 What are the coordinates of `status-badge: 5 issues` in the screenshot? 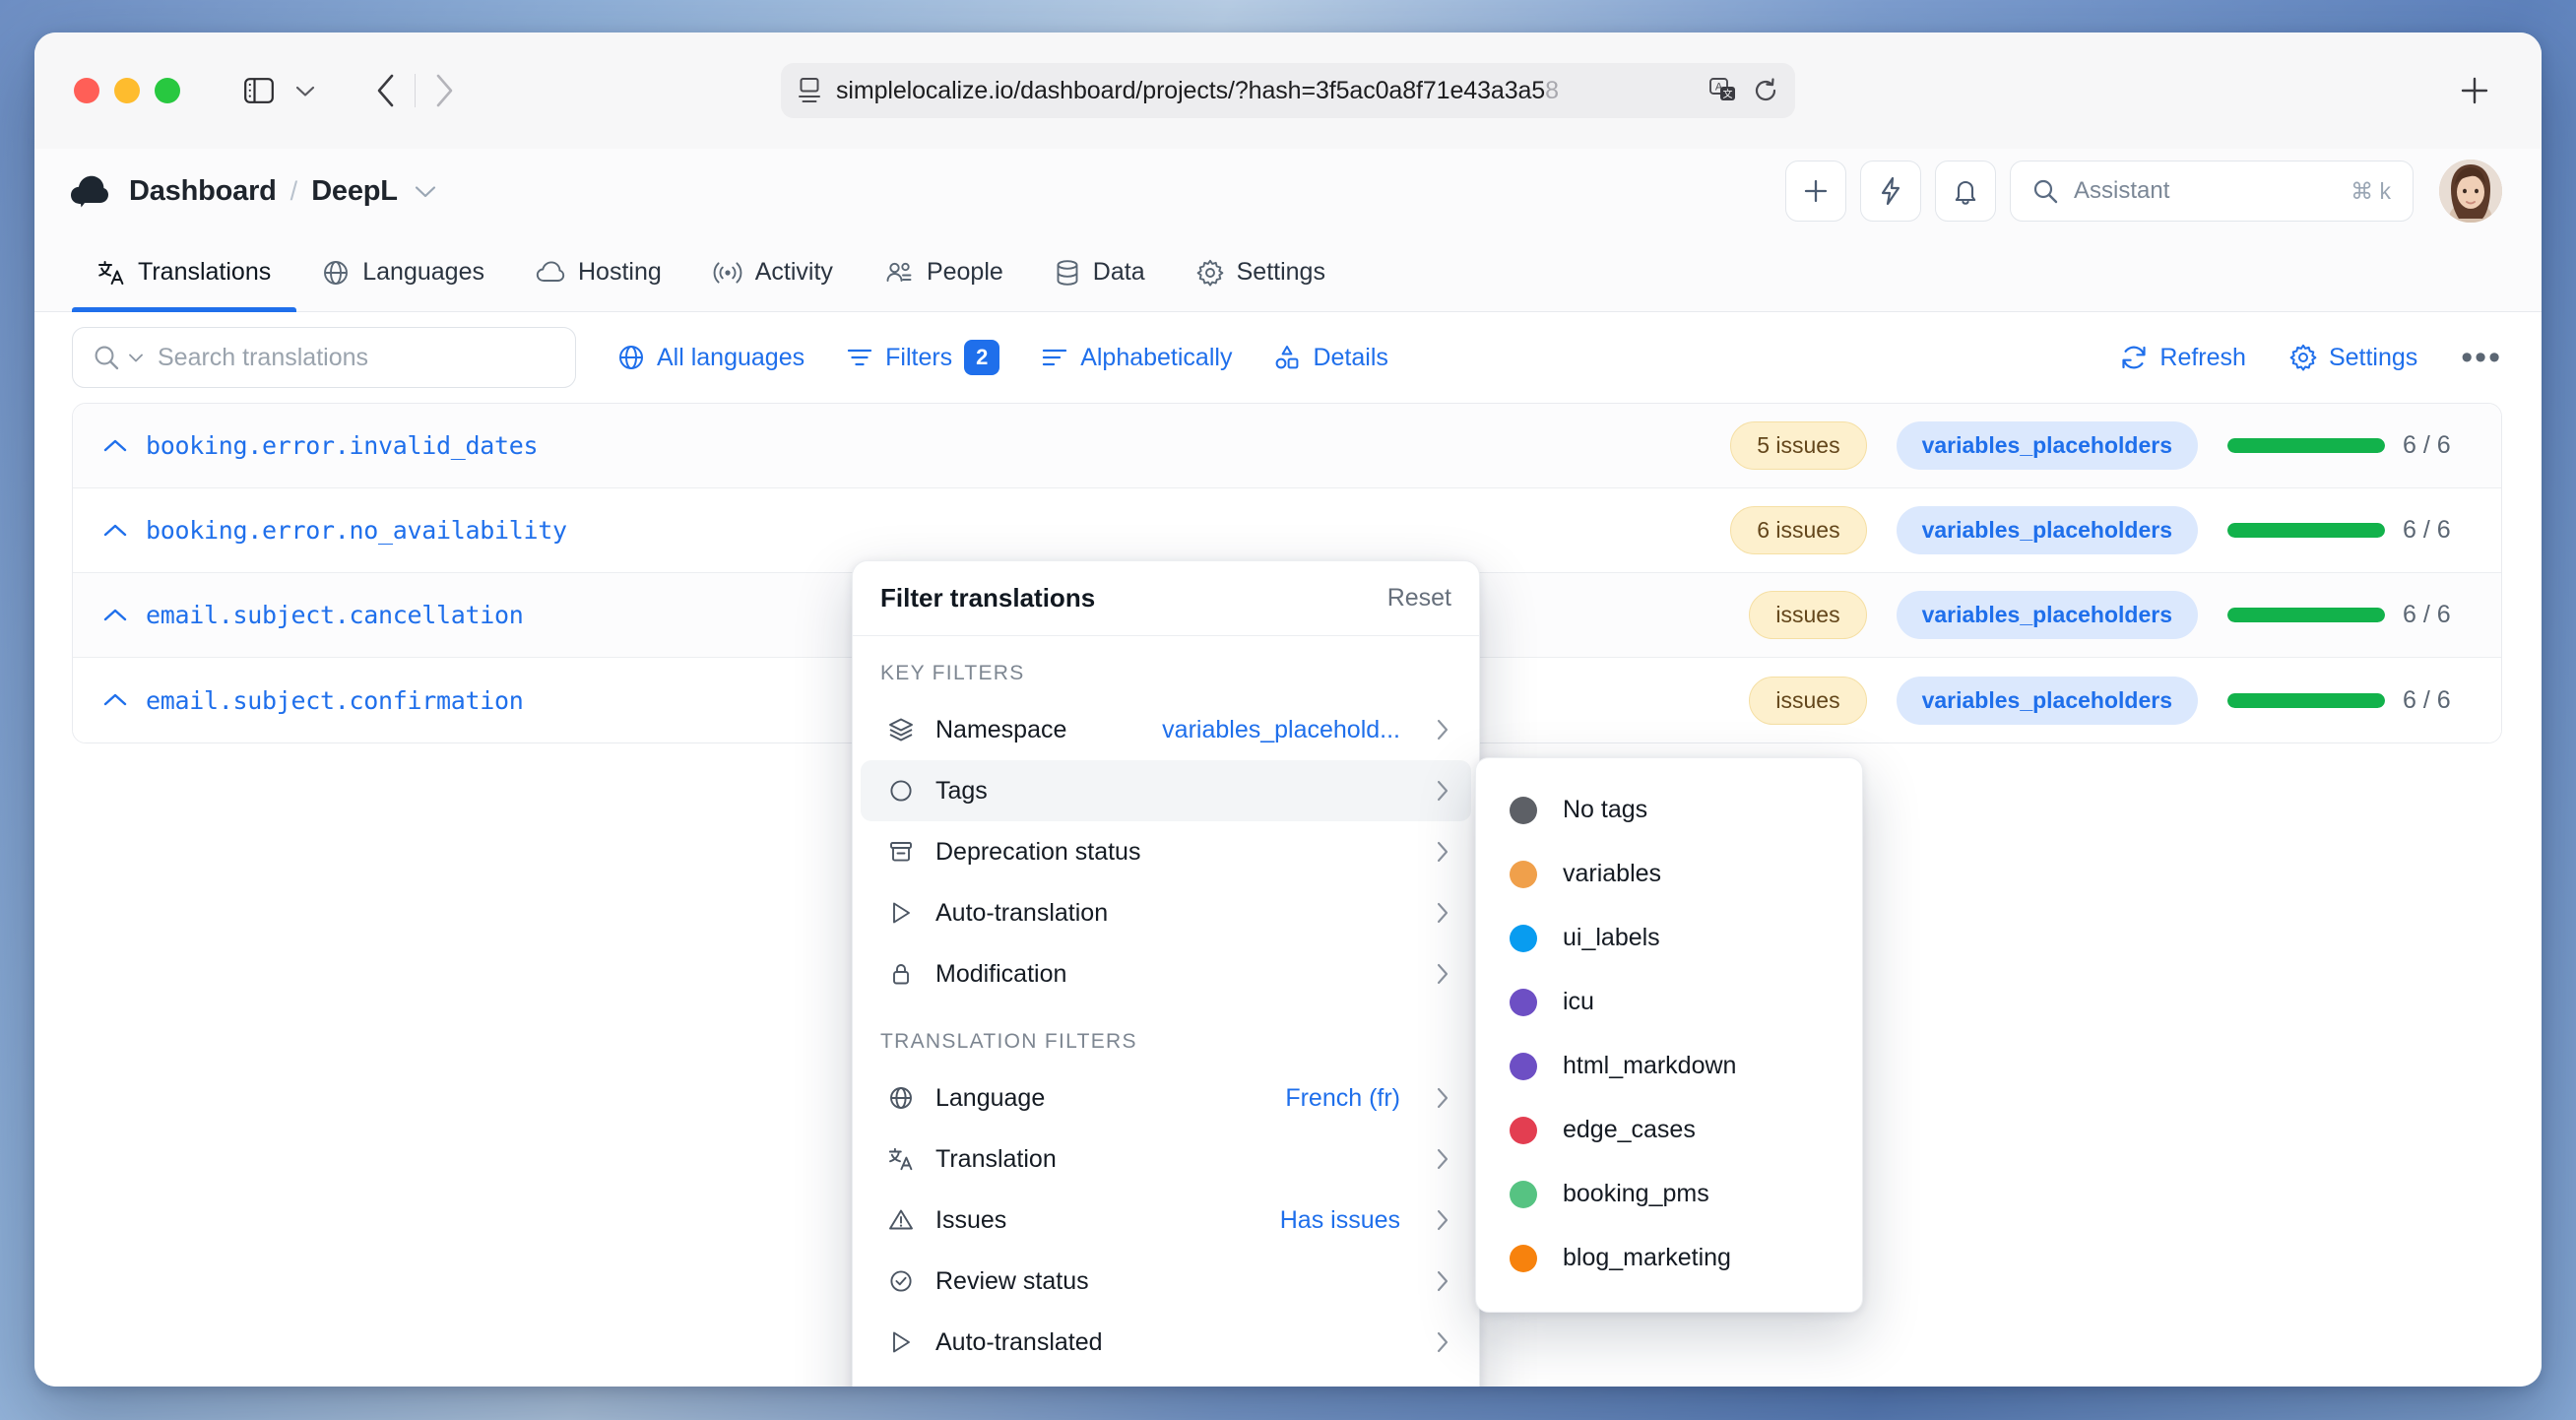 It's located at (1798, 445).